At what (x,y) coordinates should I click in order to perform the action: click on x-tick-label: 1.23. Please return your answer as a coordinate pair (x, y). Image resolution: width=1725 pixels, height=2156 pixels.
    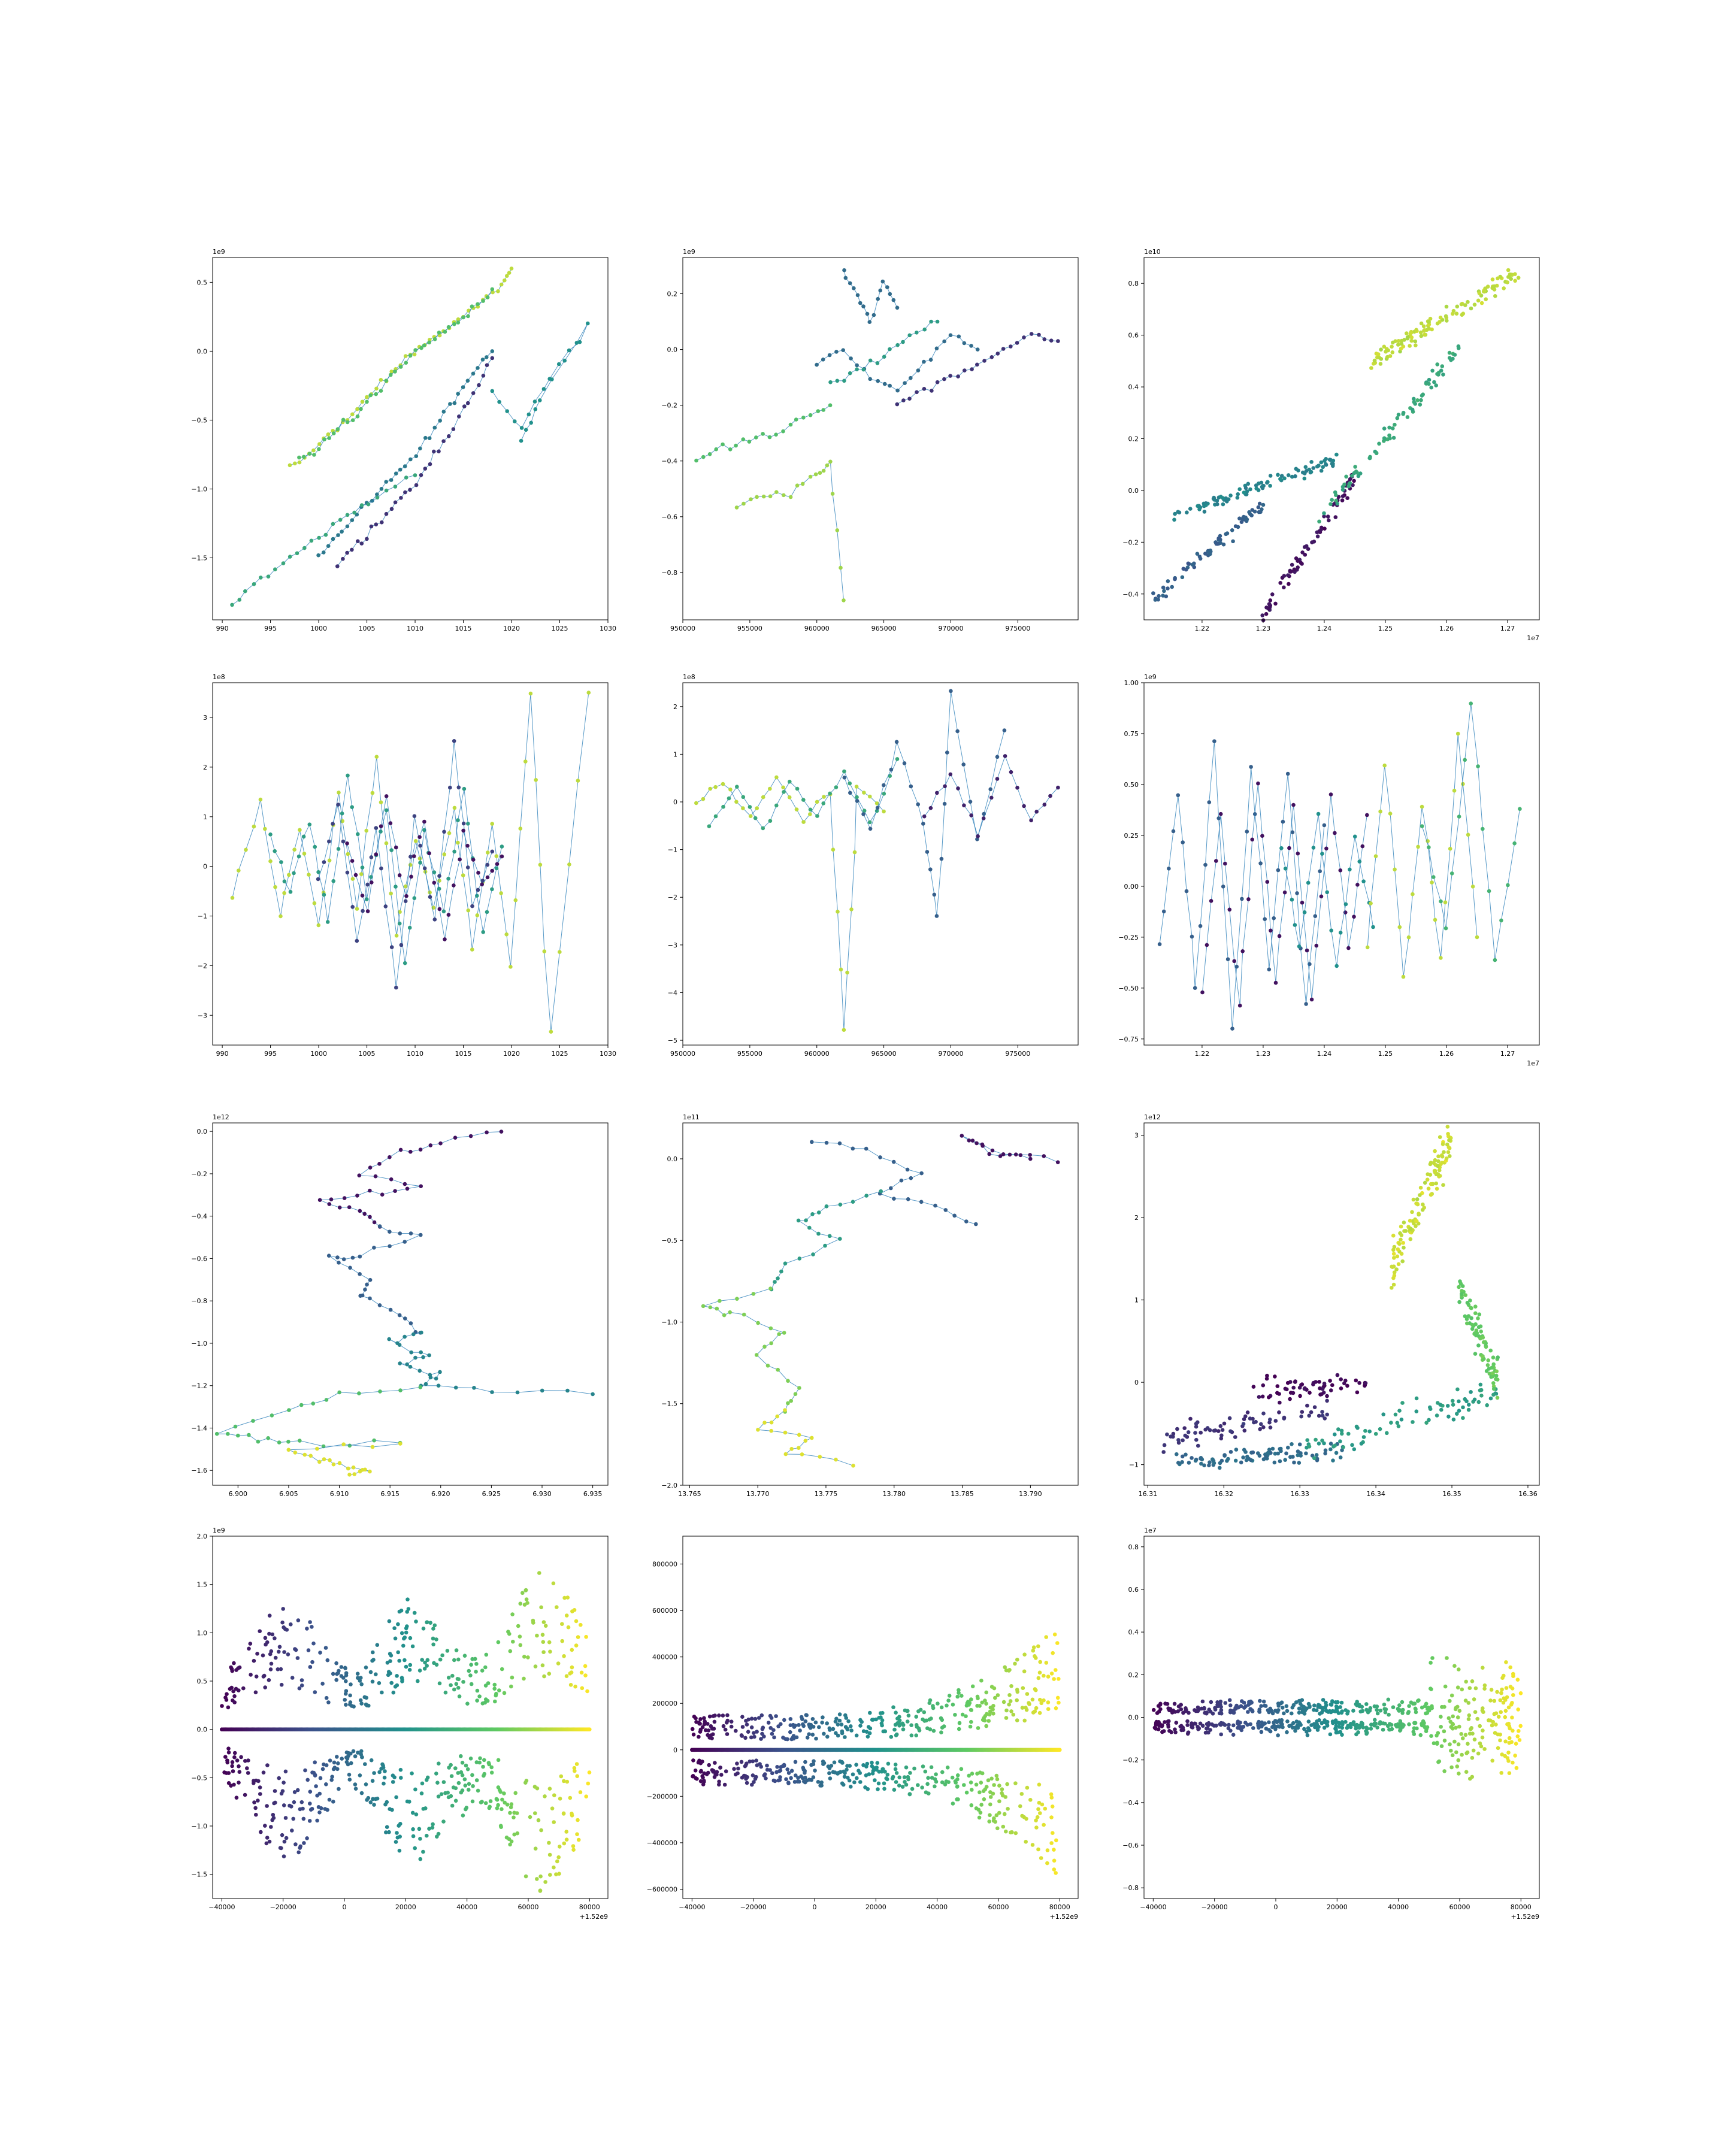
    Looking at the image, I should click on (1263, 1054).